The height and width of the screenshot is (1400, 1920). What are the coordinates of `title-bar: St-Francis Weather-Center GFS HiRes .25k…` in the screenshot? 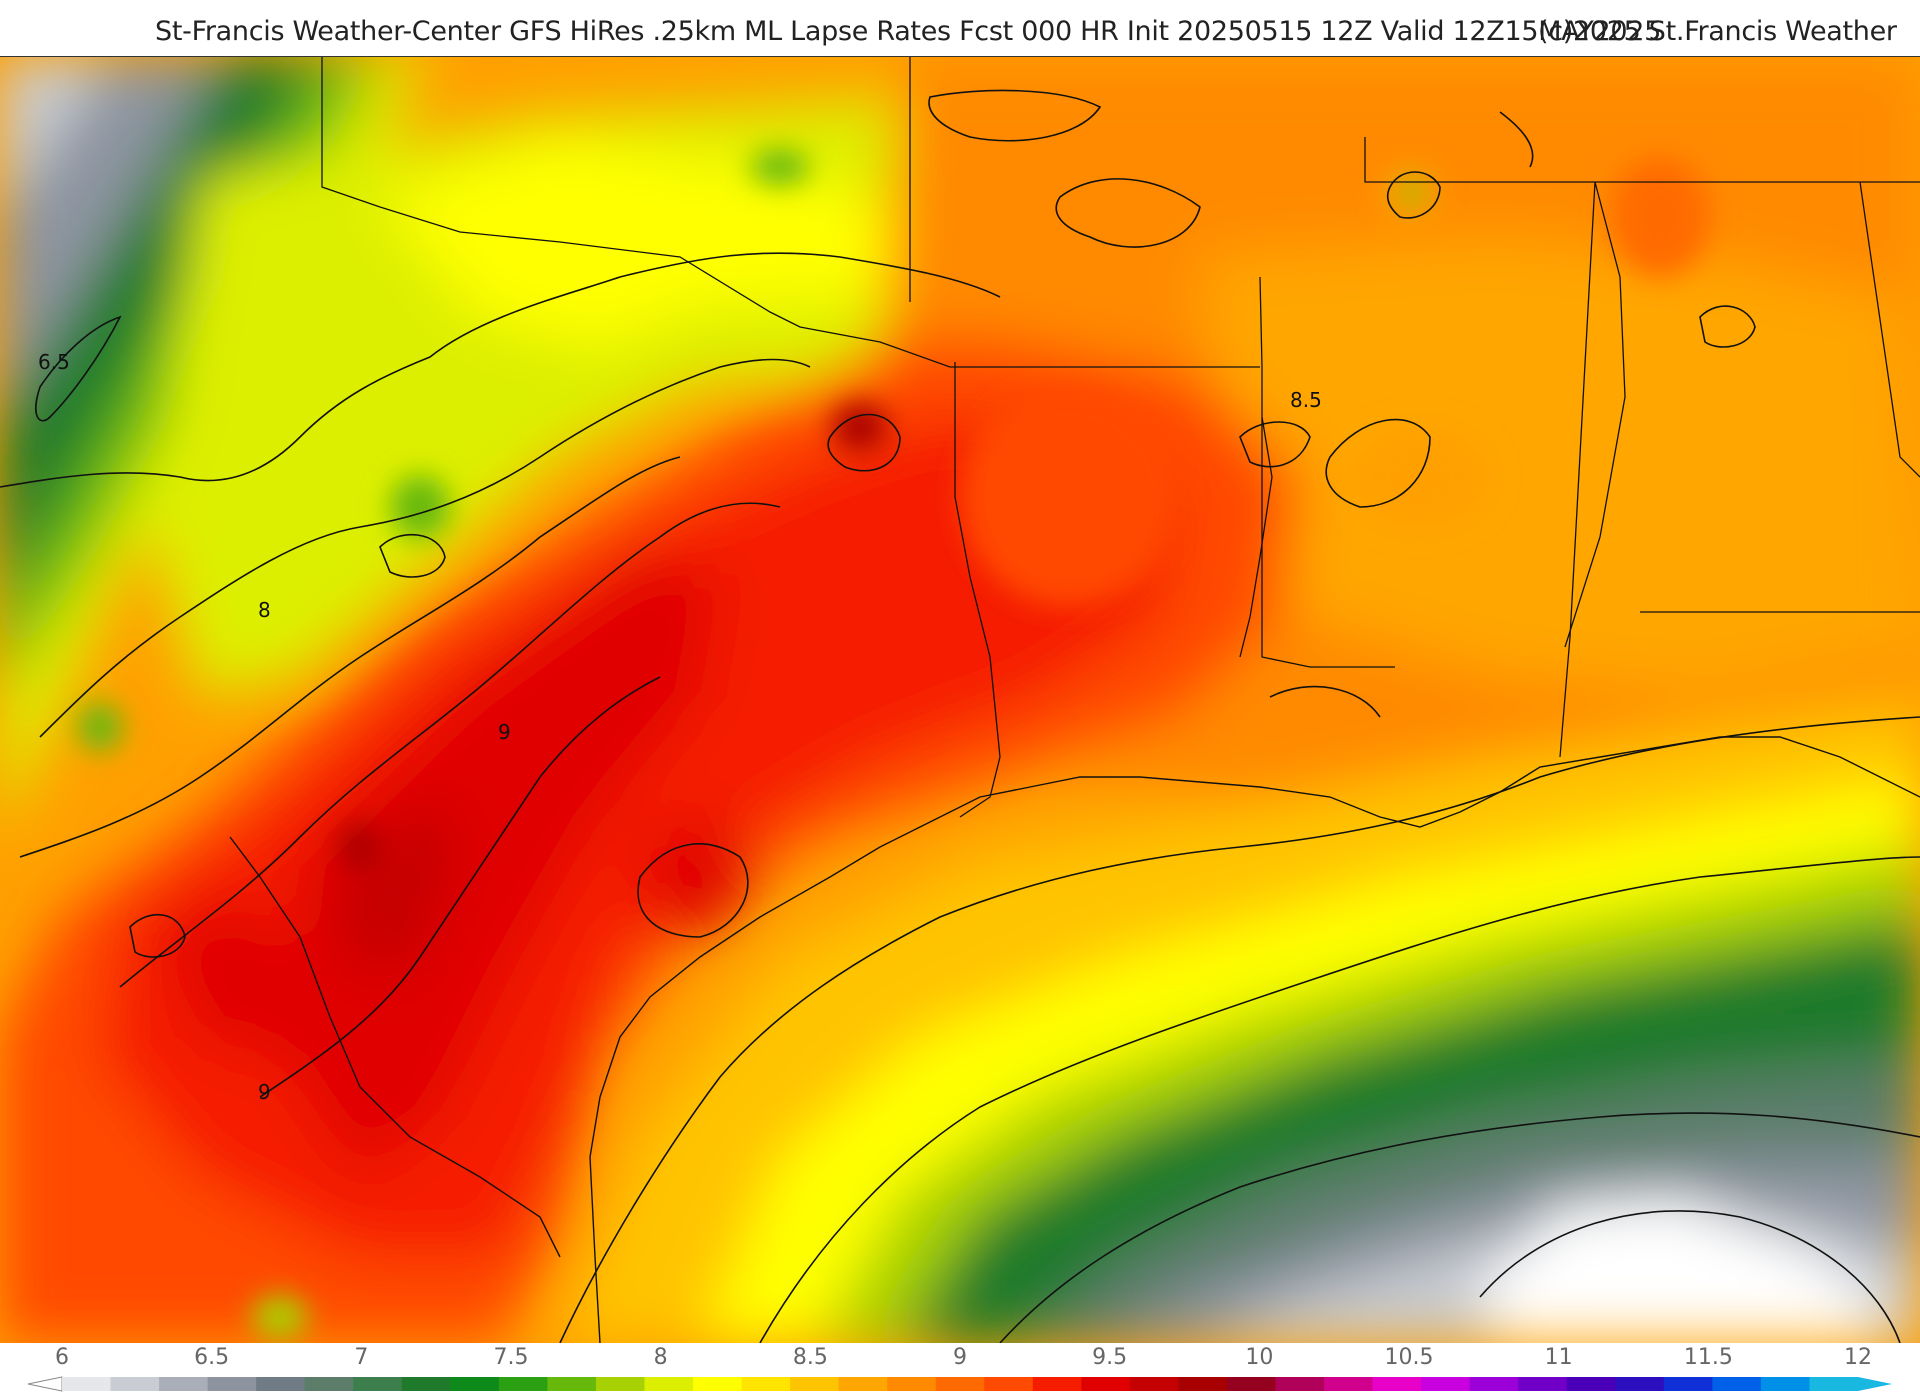 It's located at (960, 28).